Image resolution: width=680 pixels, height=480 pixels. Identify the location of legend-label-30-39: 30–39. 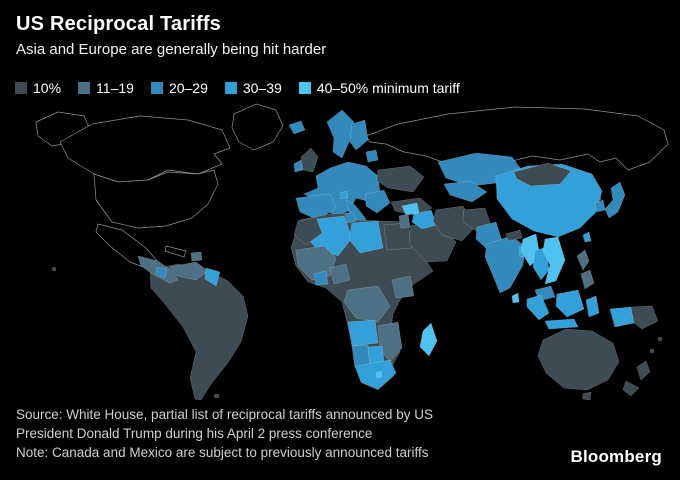
(262, 88).